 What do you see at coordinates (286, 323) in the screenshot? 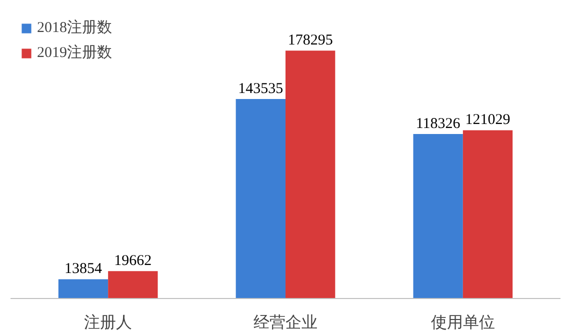
I see `x-tick-label: 经营企业` at bounding box center [286, 323].